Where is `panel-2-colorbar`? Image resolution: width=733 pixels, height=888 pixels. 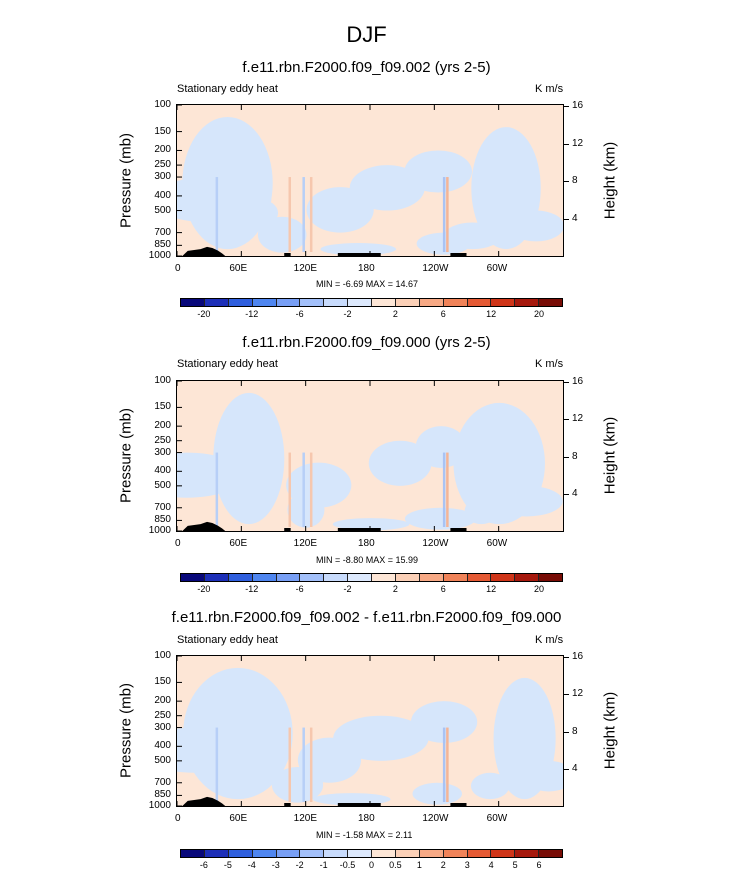 panel-2-colorbar is located at coordinates (371, 577).